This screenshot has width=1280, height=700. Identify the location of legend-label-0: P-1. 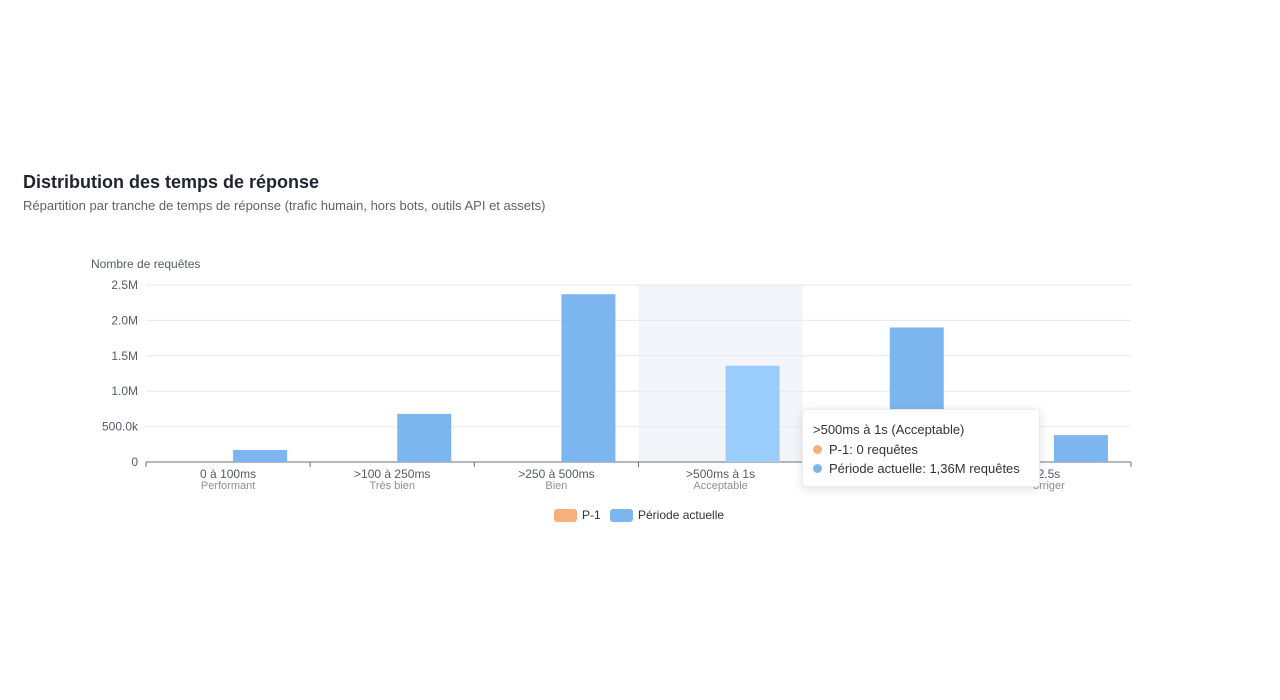
(591, 515).